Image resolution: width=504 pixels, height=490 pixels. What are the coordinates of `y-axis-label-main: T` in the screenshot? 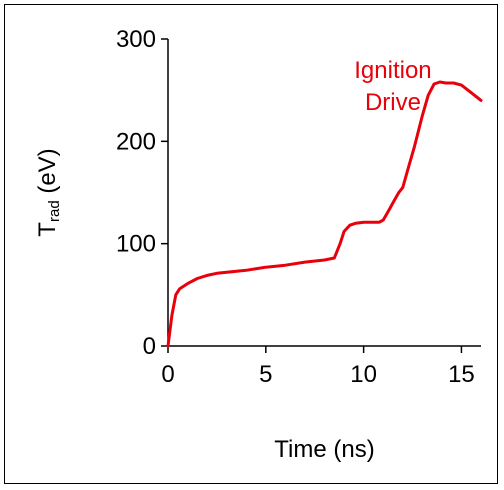 It's located at (47, 229).